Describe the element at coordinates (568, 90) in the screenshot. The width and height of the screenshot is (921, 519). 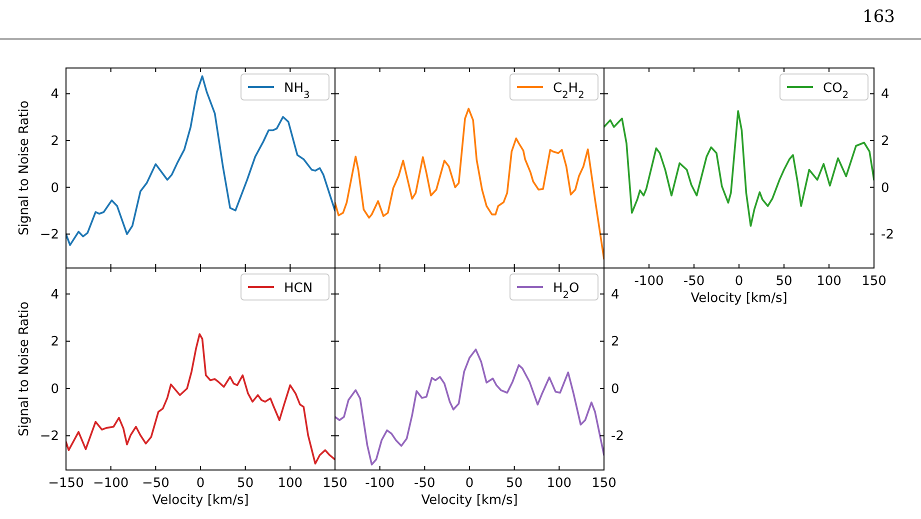
I see `legend-label: C$_{2}$H$_{2}$` at that location.